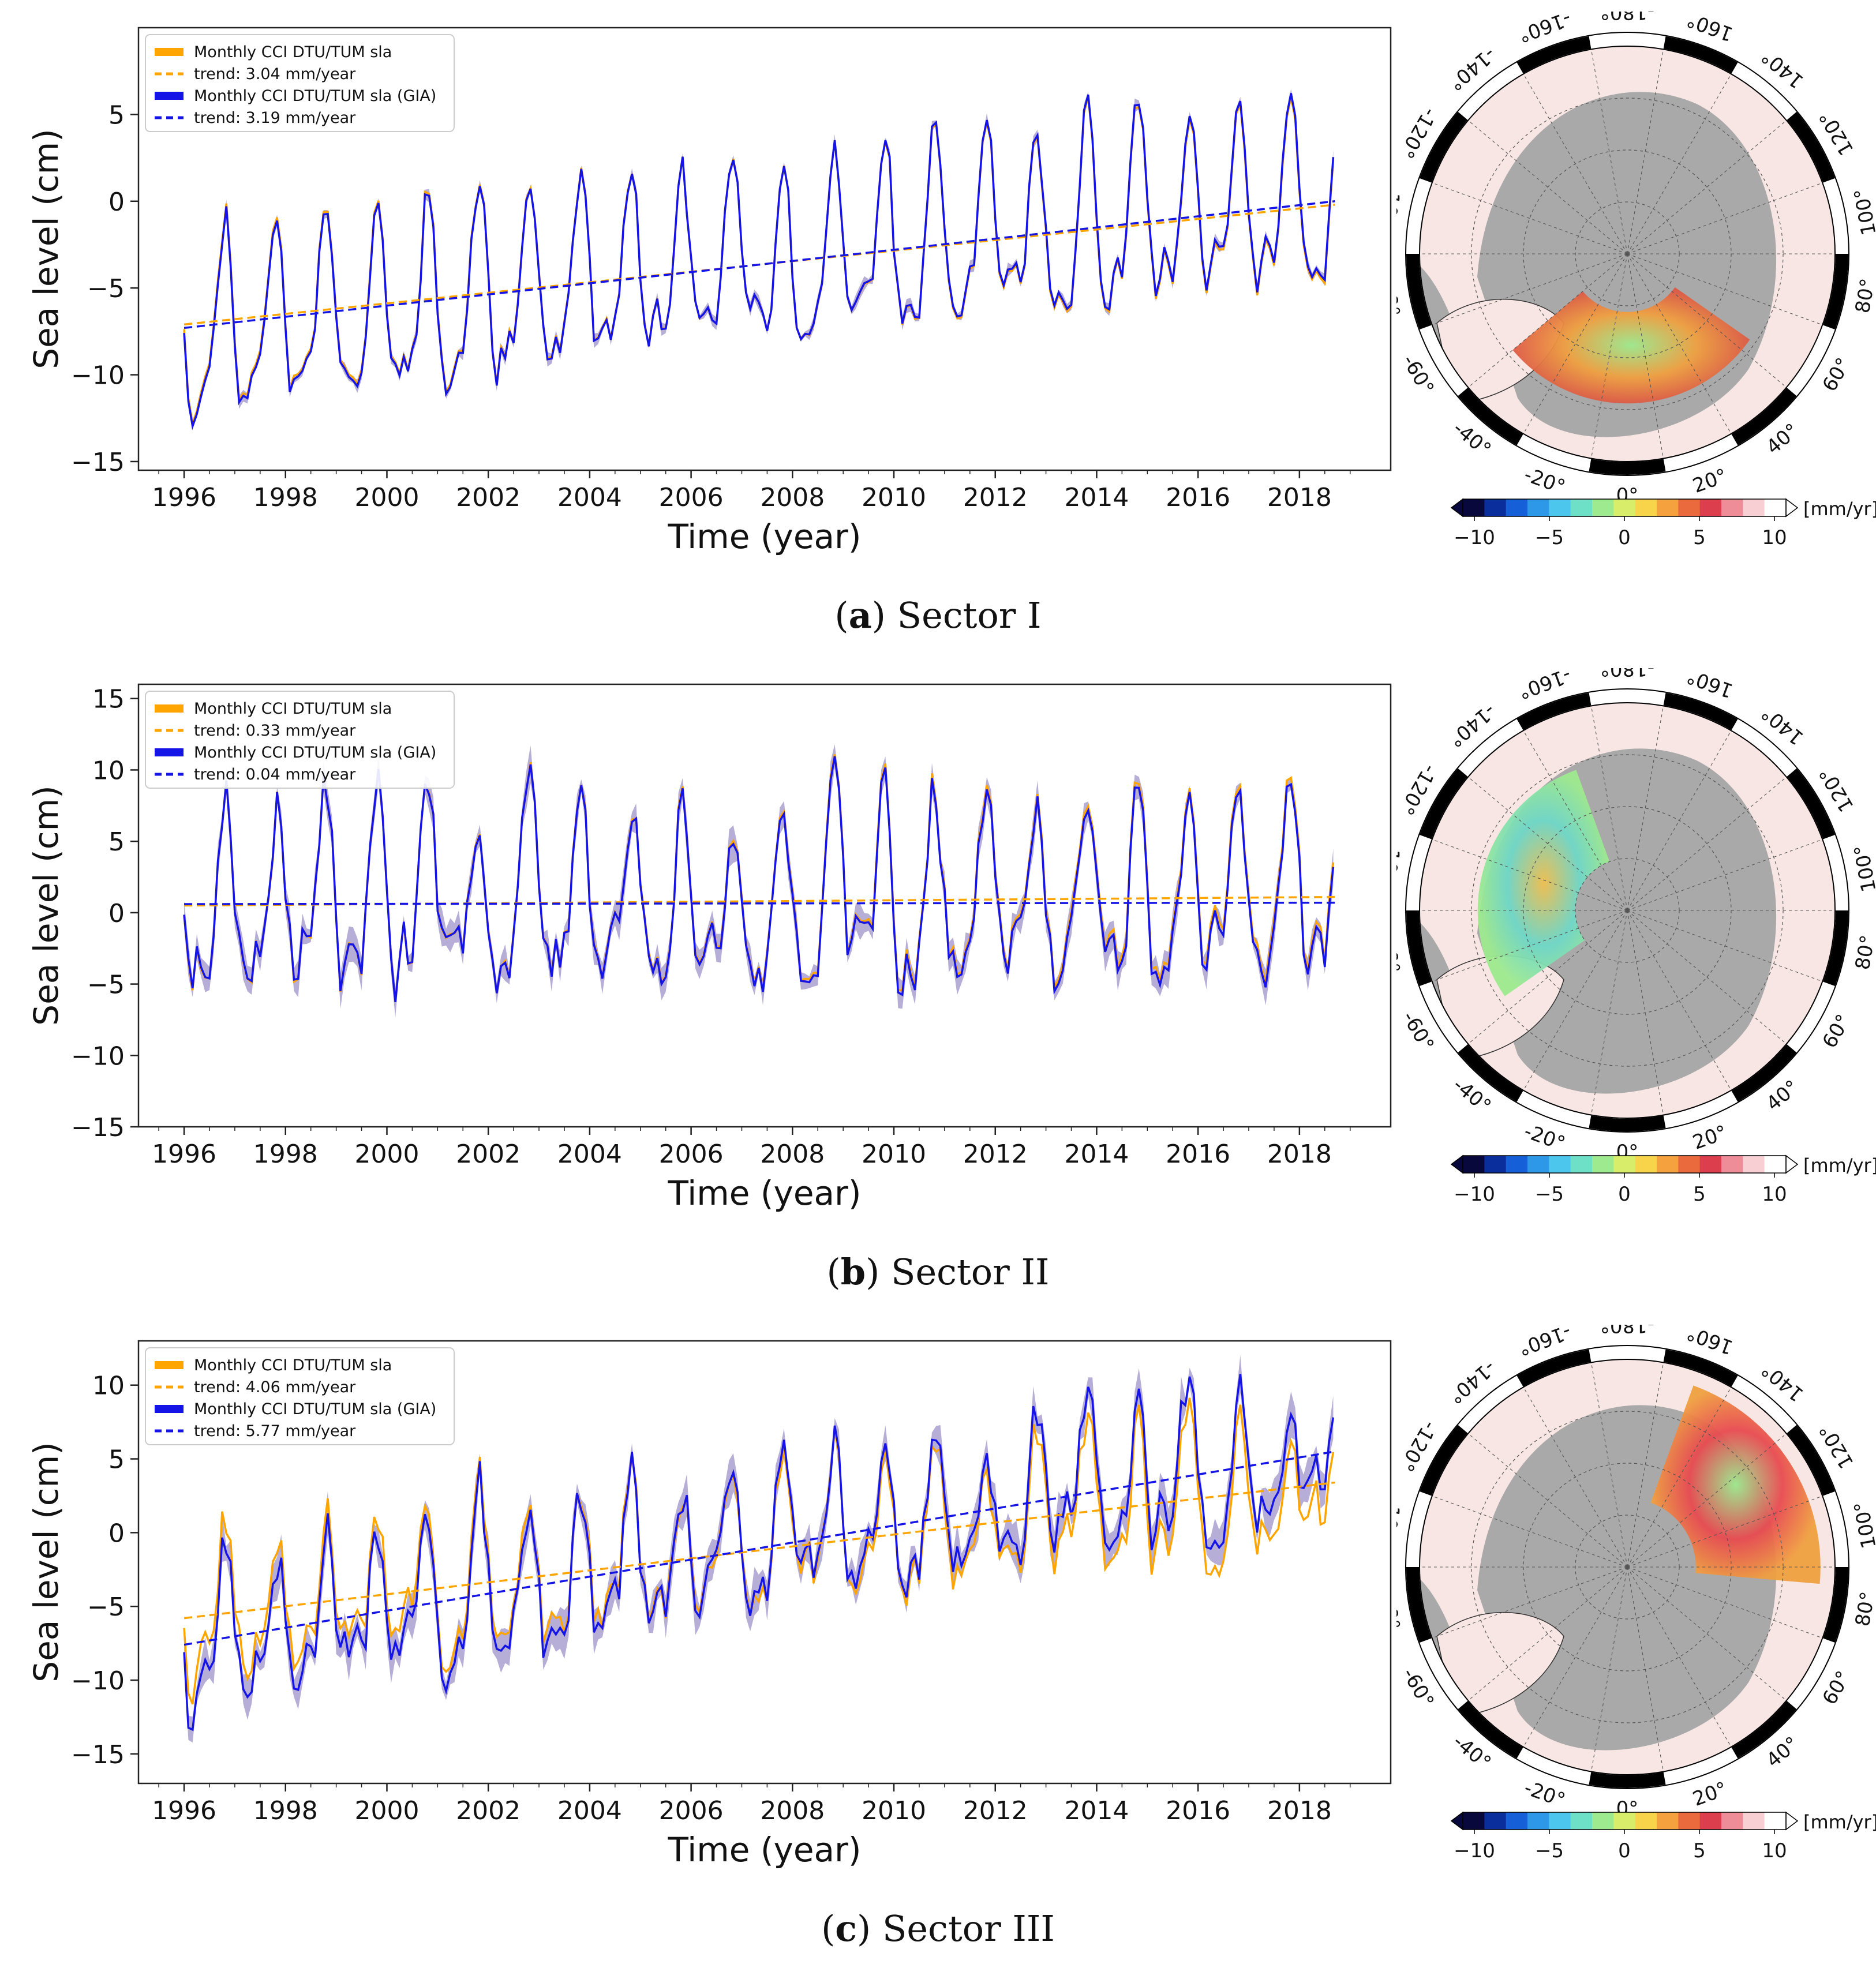  What do you see at coordinates (106, 289) in the screenshot?
I see `y-tick-label: −5` at bounding box center [106, 289].